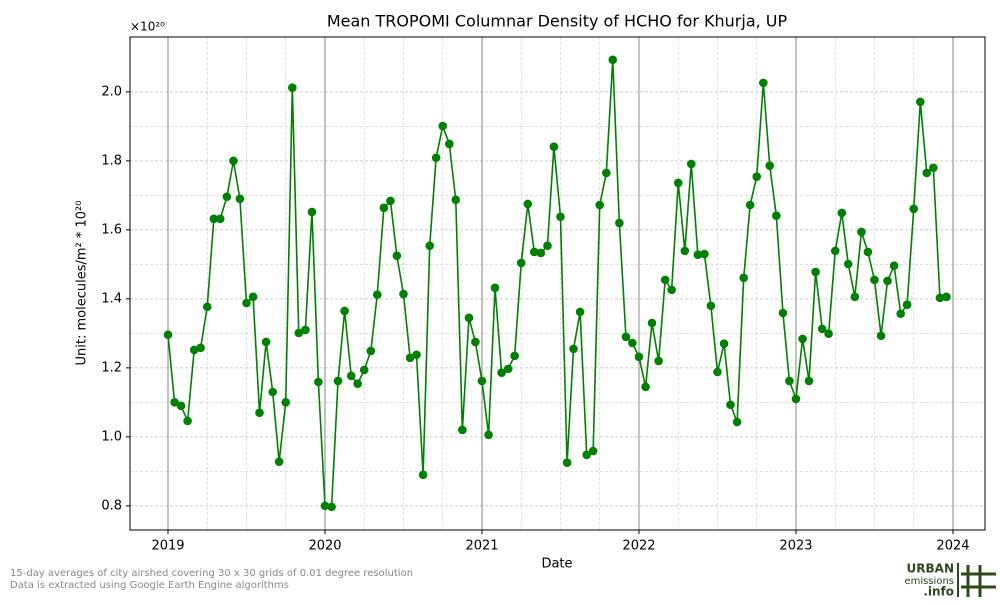 This screenshot has height=604, width=1000. I want to click on y-tick-label: 1.8, so click(111, 160).